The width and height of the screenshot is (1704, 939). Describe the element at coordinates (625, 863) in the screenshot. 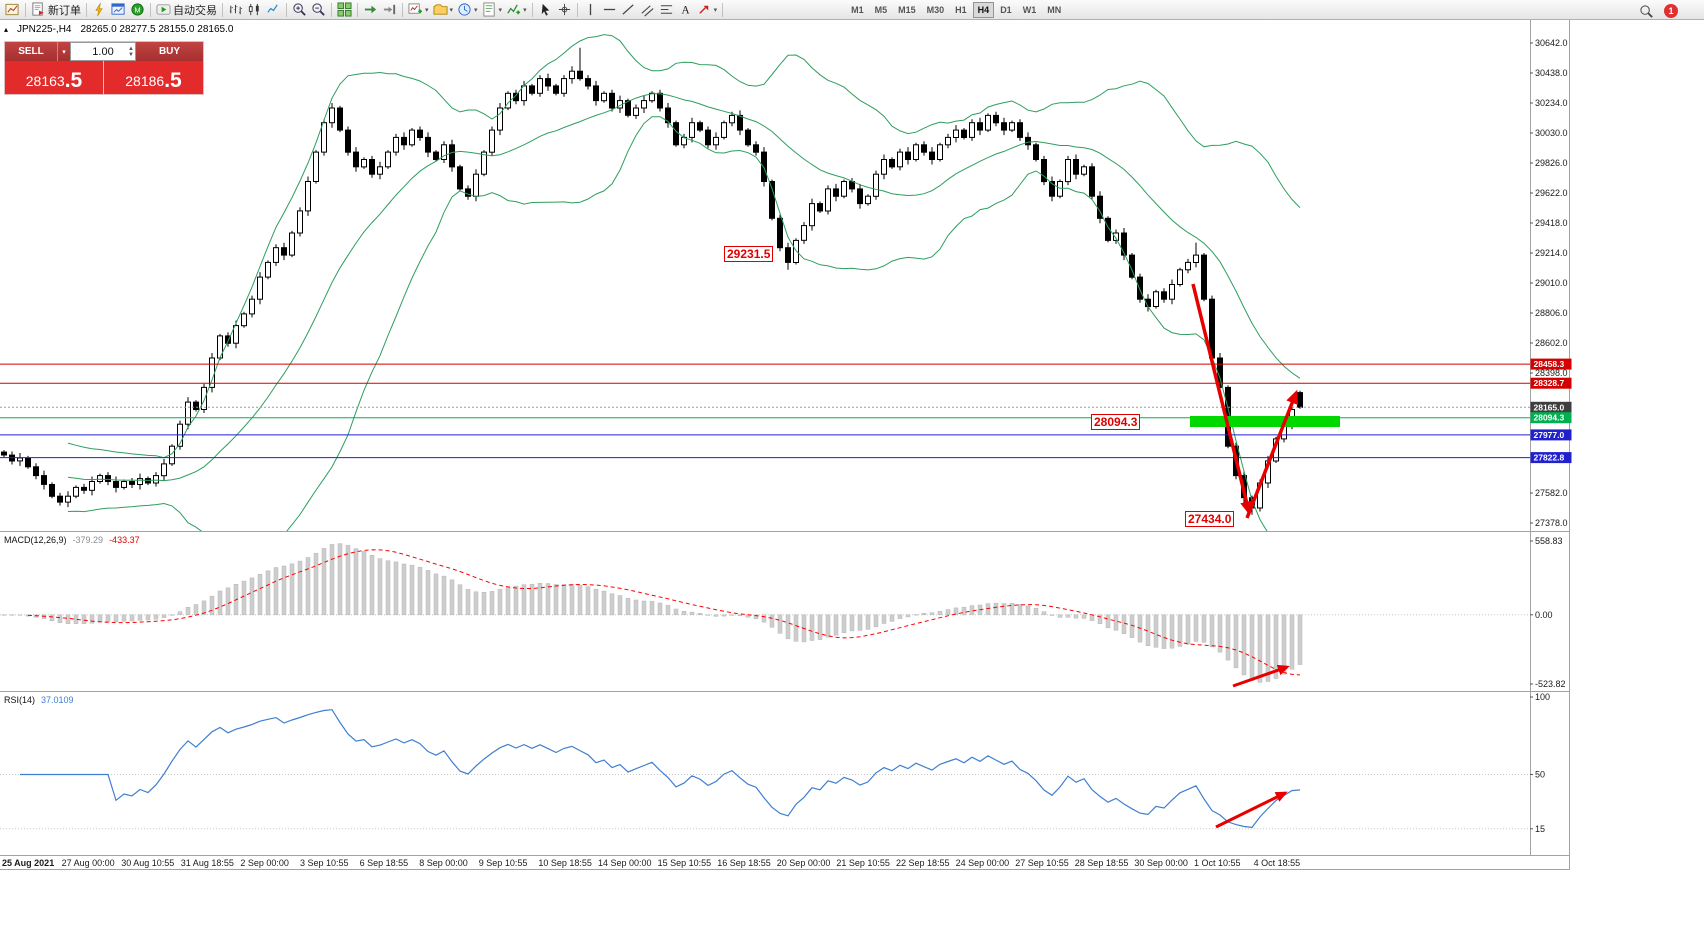

I see `svg-text: 14 Sep 00:00` at that location.